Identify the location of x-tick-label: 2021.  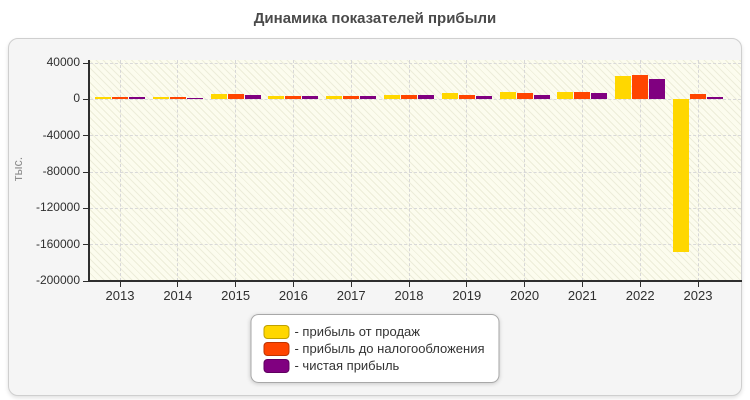
(582, 295).